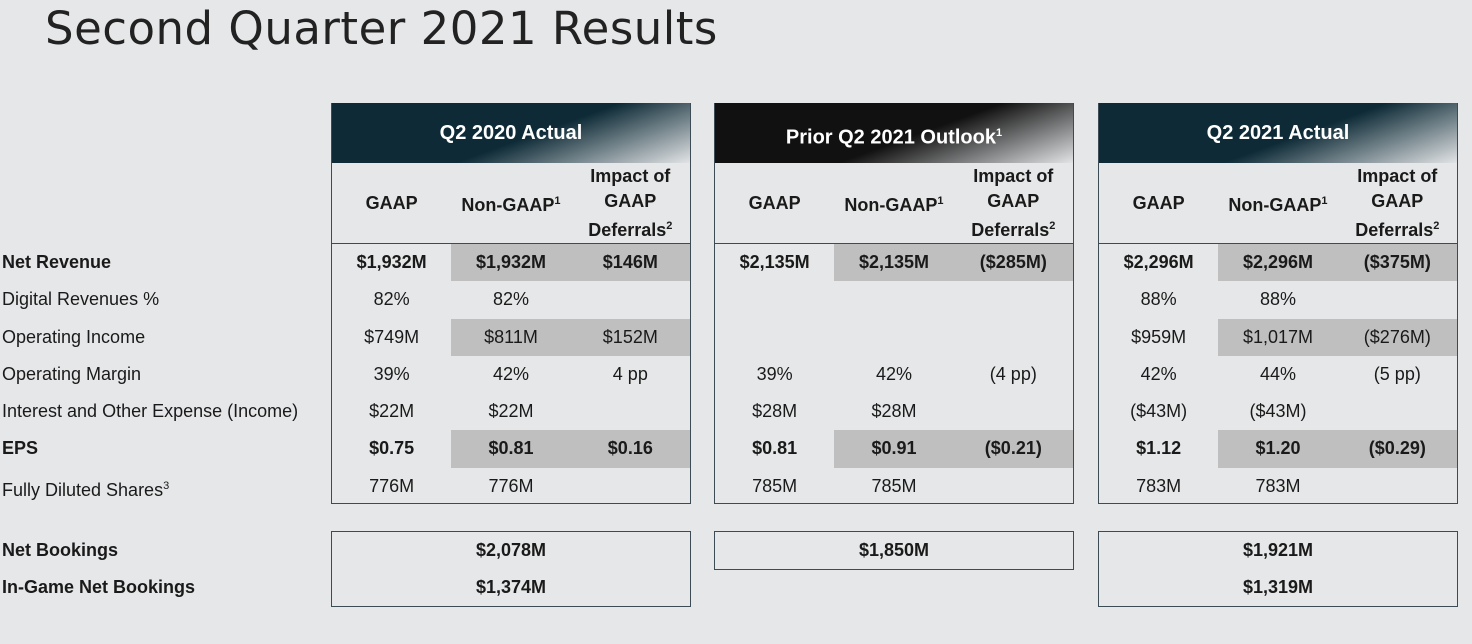  What do you see at coordinates (392, 485) in the screenshot?
I see `table-cell: 776M` at bounding box center [392, 485].